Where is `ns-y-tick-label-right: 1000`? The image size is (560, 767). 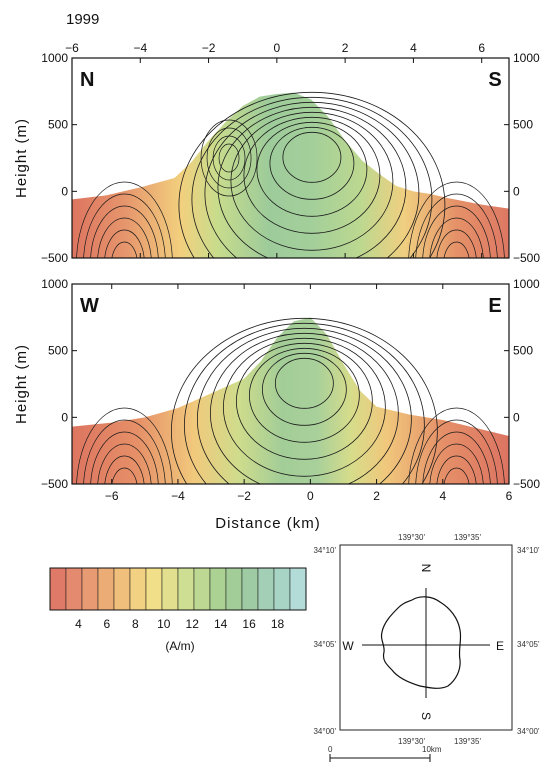 ns-y-tick-label-right: 1000 is located at coordinates (526, 58).